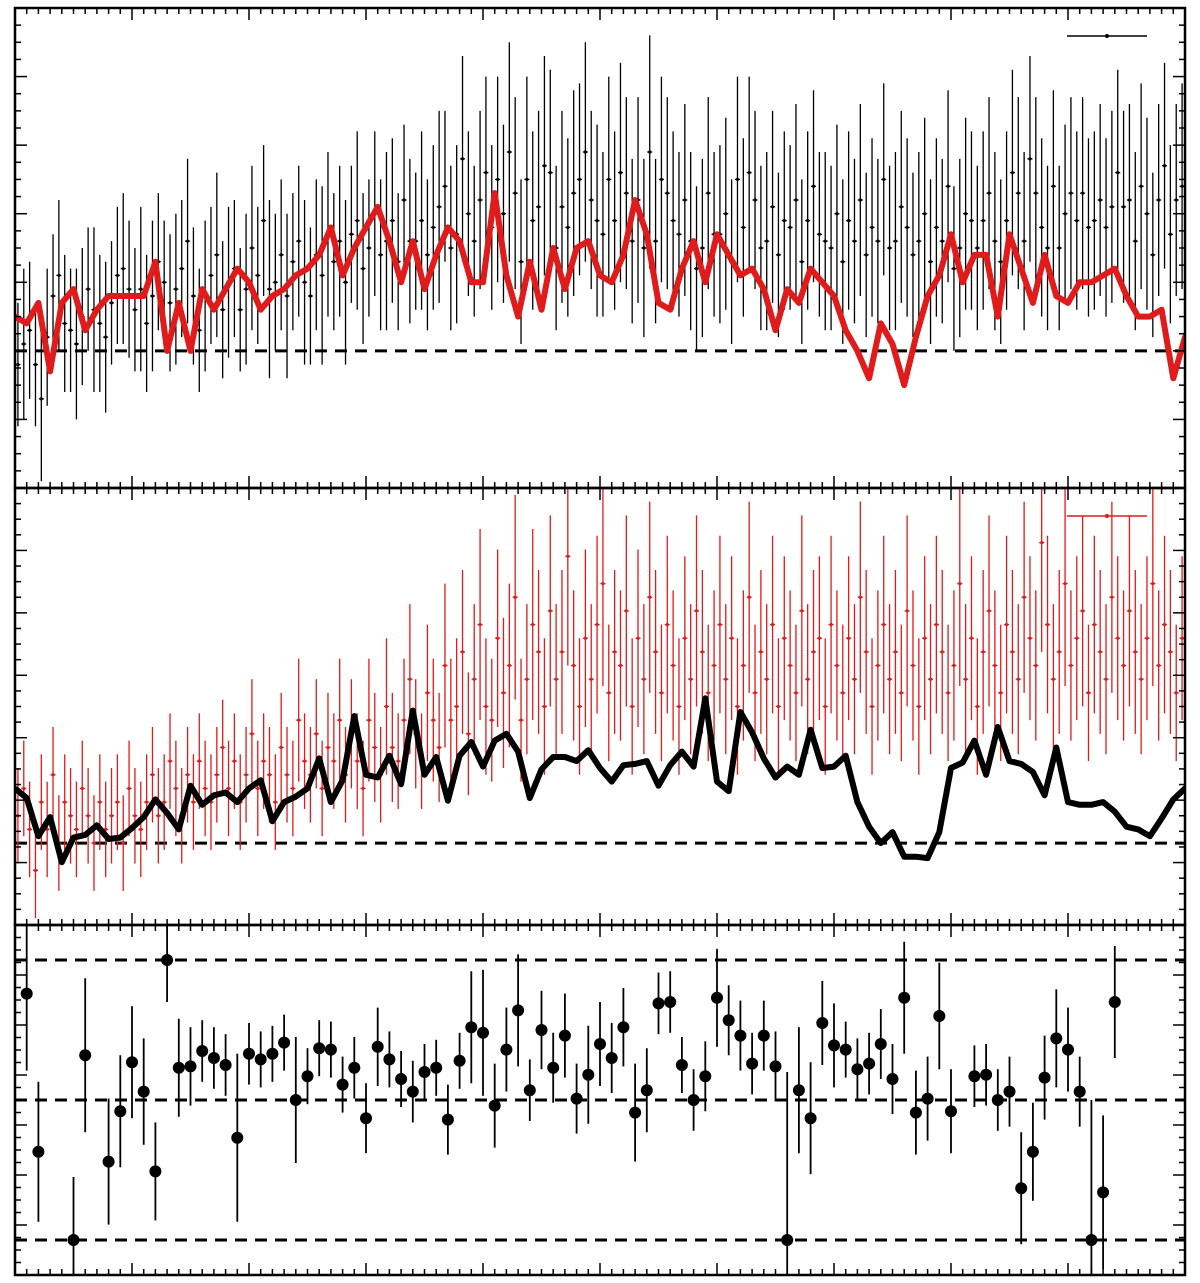 The height and width of the screenshot is (1283, 1200). I want to click on series-line, so click(600, 780).